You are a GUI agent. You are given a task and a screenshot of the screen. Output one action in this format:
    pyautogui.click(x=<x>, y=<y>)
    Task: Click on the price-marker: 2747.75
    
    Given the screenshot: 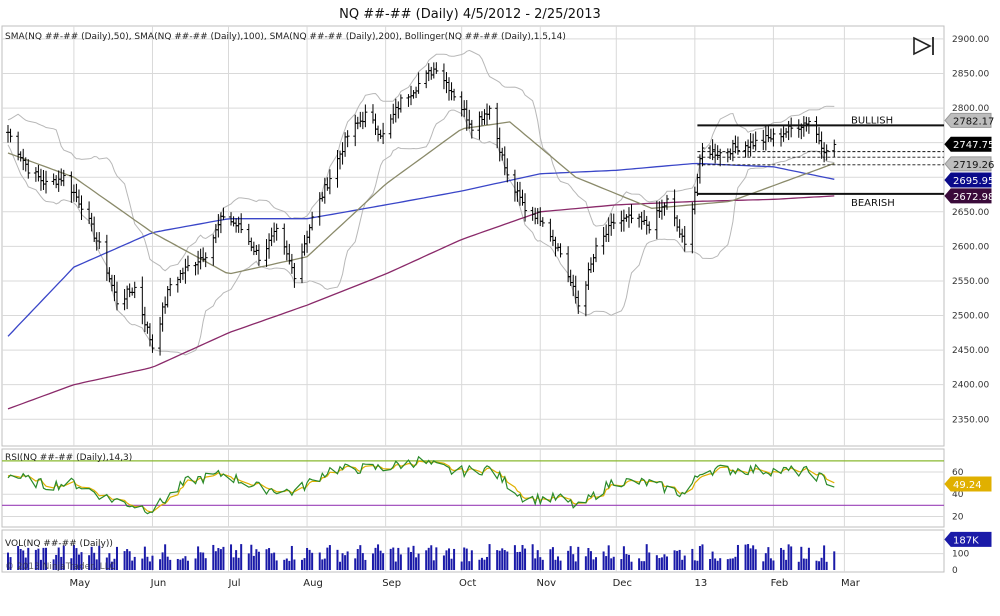 What is the action you would take?
    pyautogui.click(x=969, y=144)
    